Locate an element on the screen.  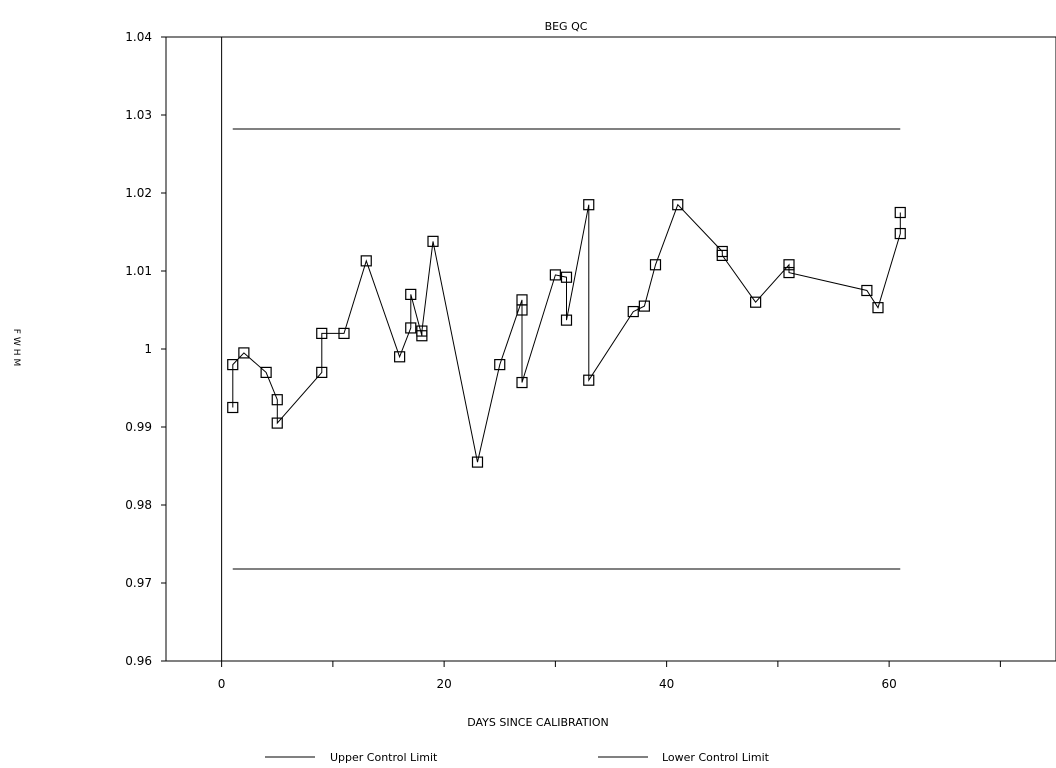
y-tick-label: 0.97 is located at coordinates (138, 583).